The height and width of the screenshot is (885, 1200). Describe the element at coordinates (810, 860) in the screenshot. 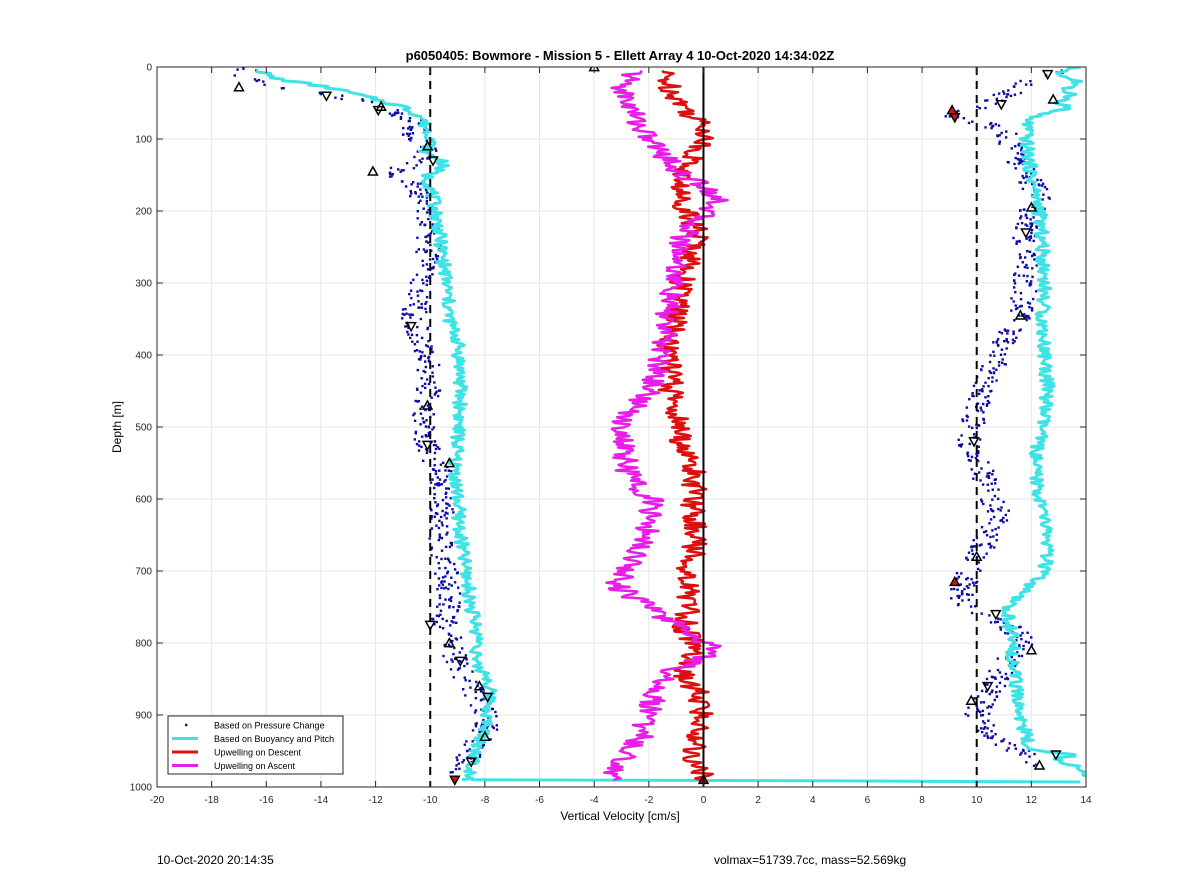

I see `footer-volmax-mass: volmax=51739.7cc, mass=52.569kg` at that location.